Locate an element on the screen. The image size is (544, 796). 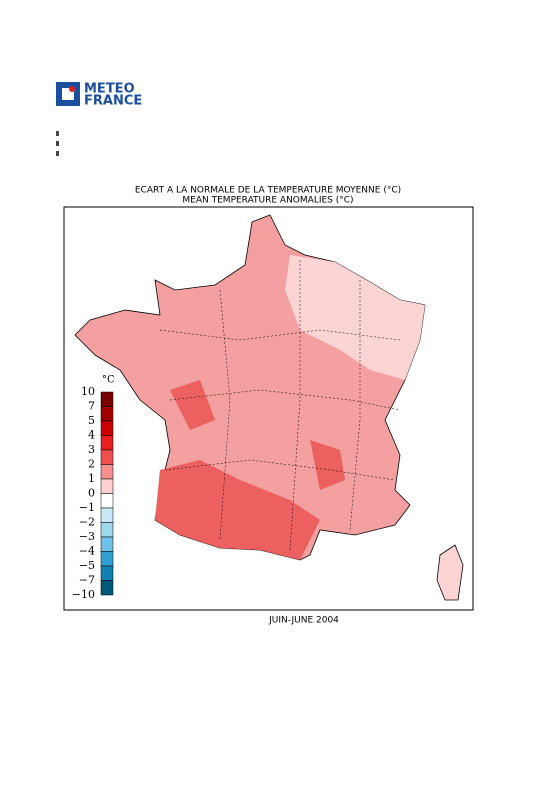
logo: METEO FRANCE is located at coordinates (99, 95).